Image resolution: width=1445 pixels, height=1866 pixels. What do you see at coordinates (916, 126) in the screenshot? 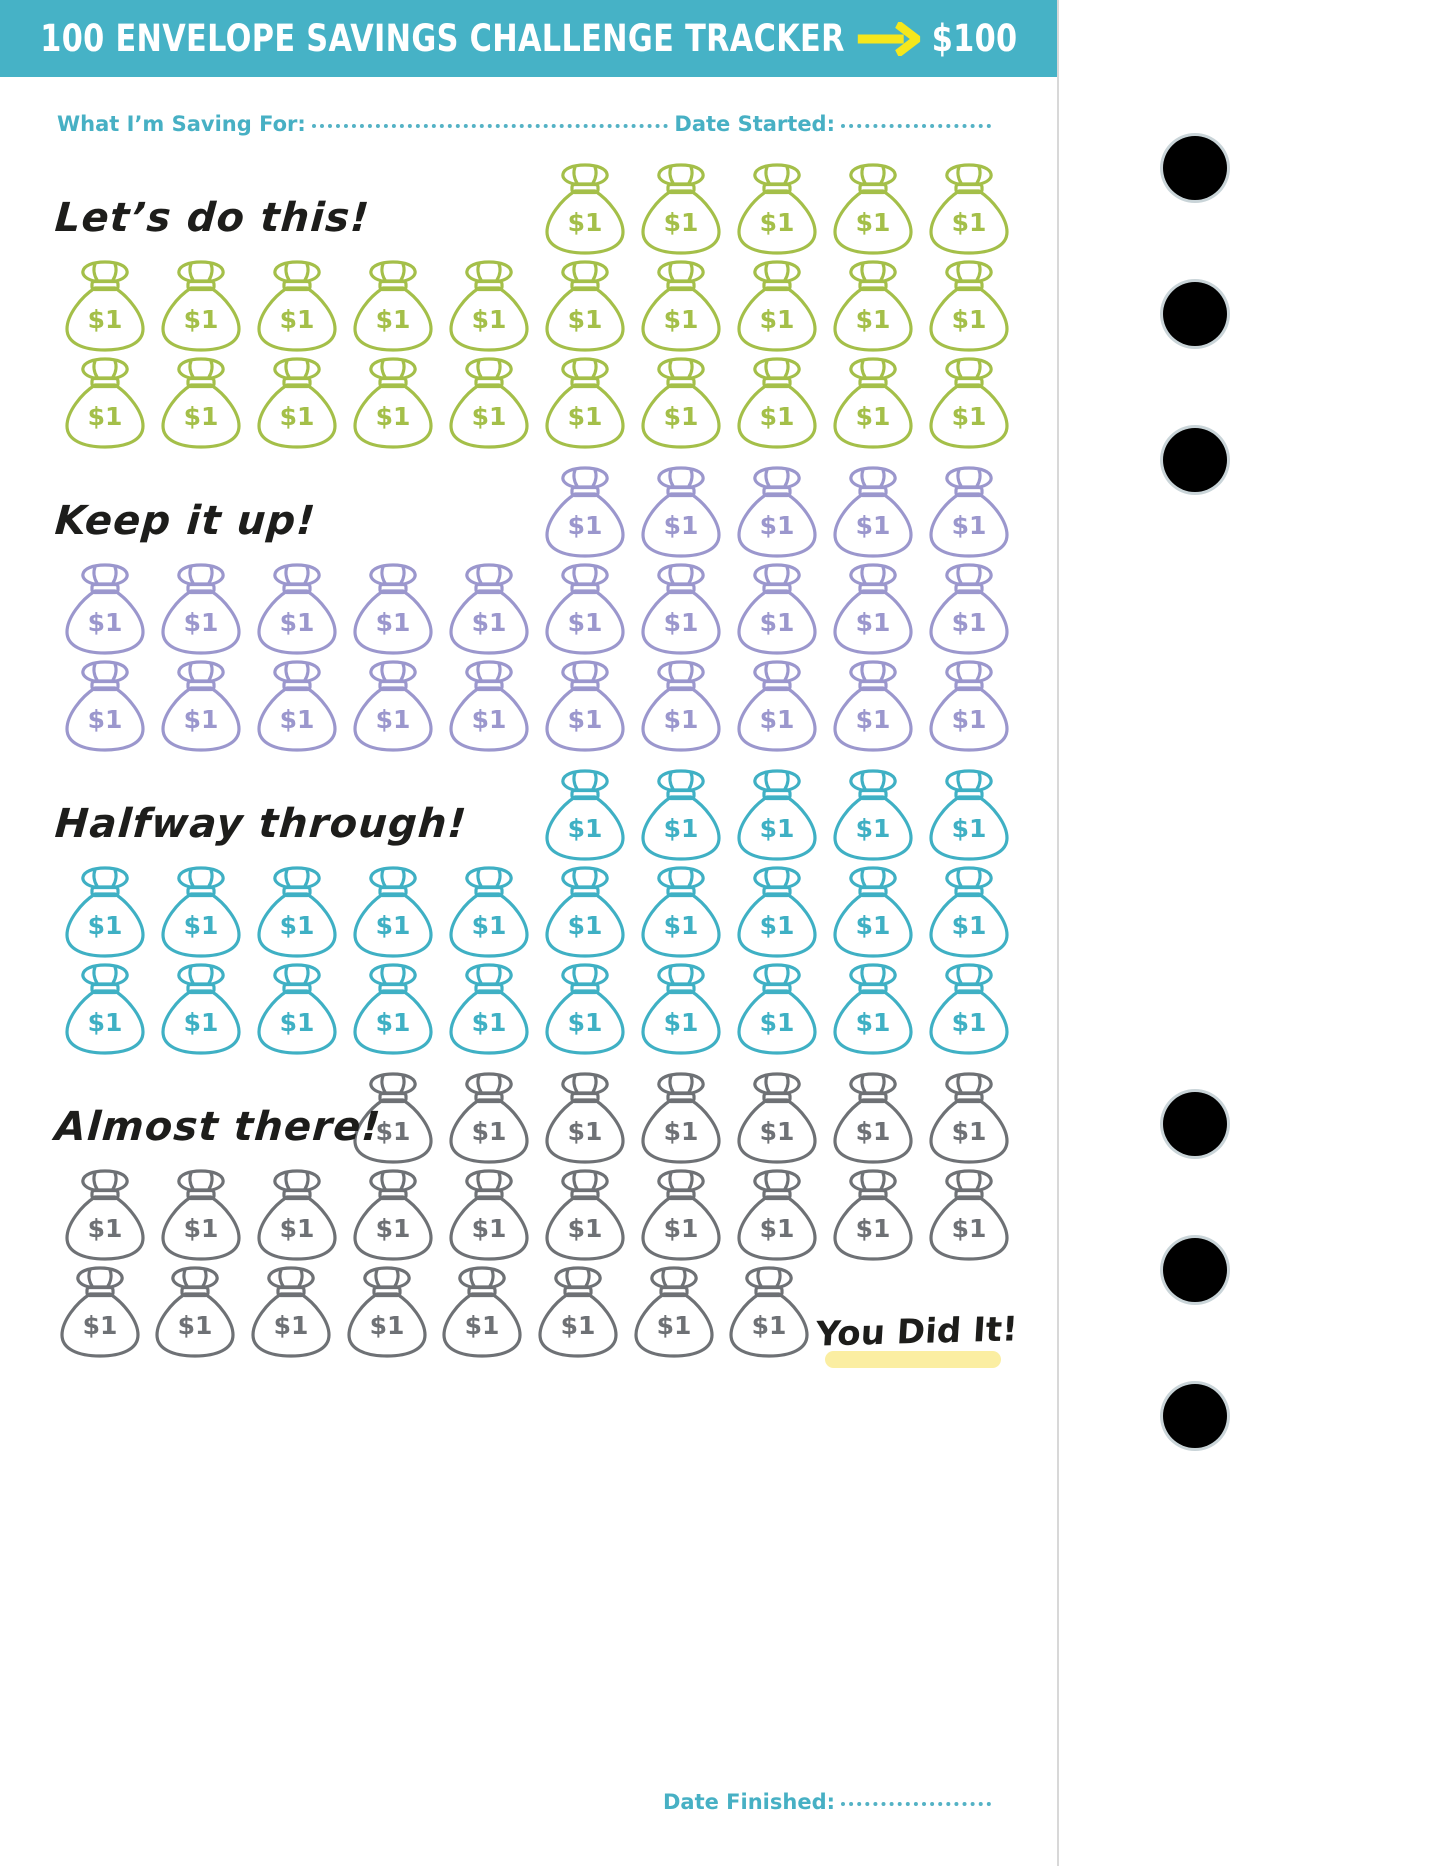
I see `date-started-input` at bounding box center [916, 126].